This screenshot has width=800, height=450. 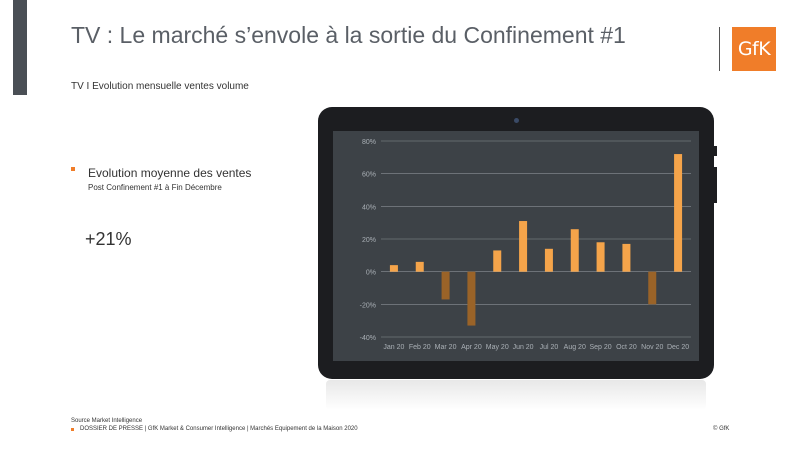 What do you see at coordinates (600, 347) in the screenshot?
I see `x-tick-label: Sep 20` at bounding box center [600, 347].